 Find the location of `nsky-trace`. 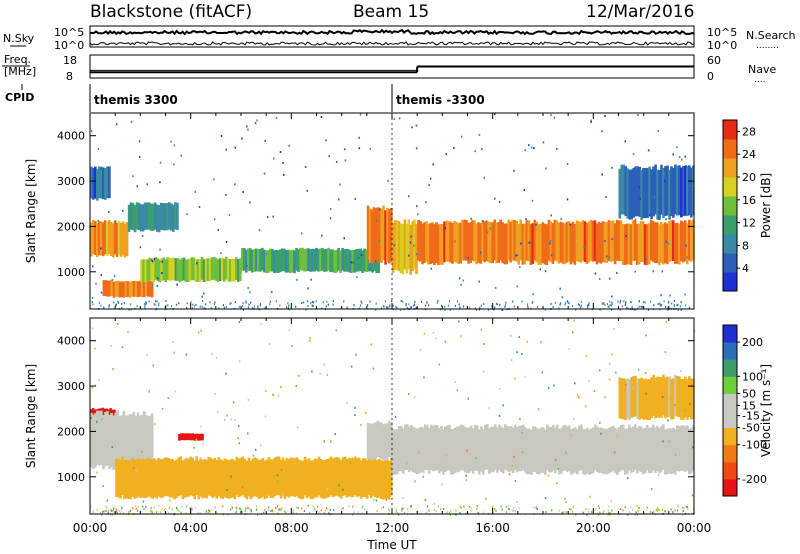

nsky-trace is located at coordinates (392, 32).